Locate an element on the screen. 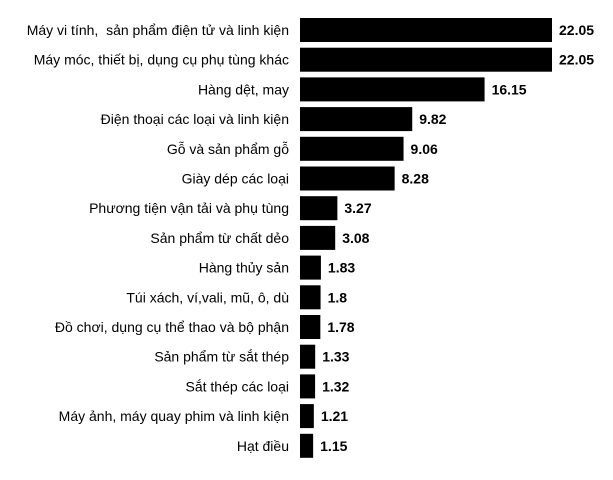  category-label: Túi xách, ví,vali, mũ, ô, dù is located at coordinates (207, 297).